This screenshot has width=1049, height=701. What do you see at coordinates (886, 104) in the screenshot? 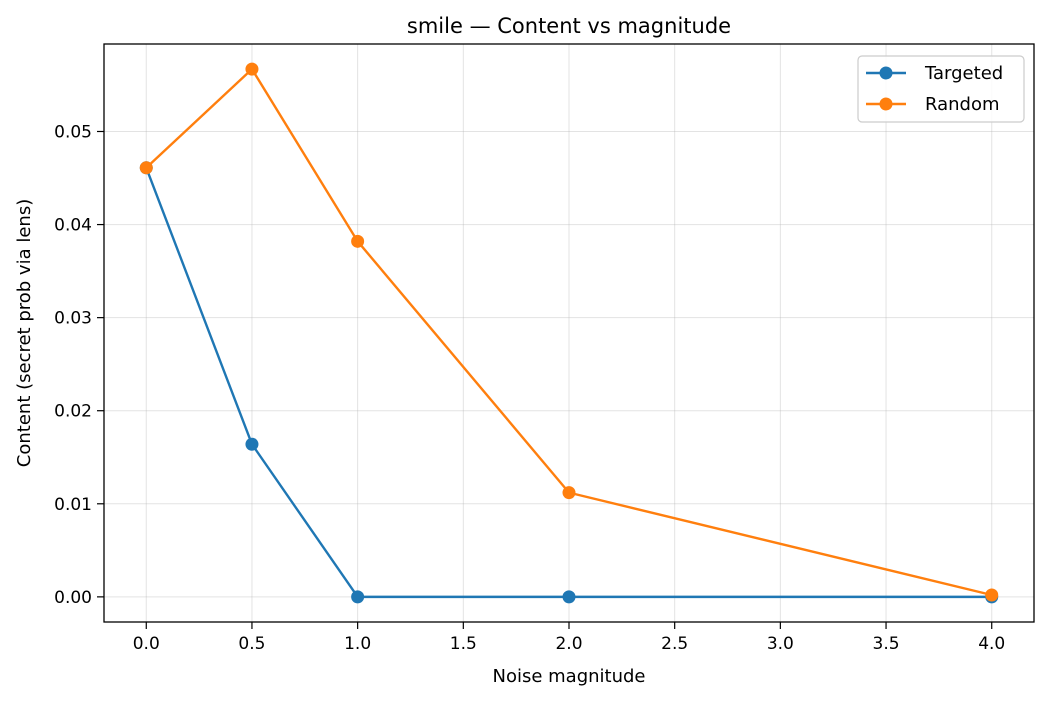
I see `legend-marker-random` at bounding box center [886, 104].